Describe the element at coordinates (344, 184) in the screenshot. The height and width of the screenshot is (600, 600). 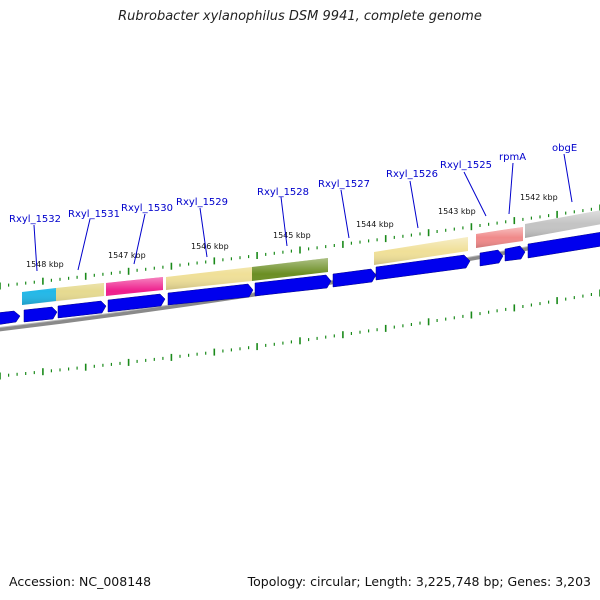
I see `gene-label-rxyl-1527: Rxyl_1527` at that location.